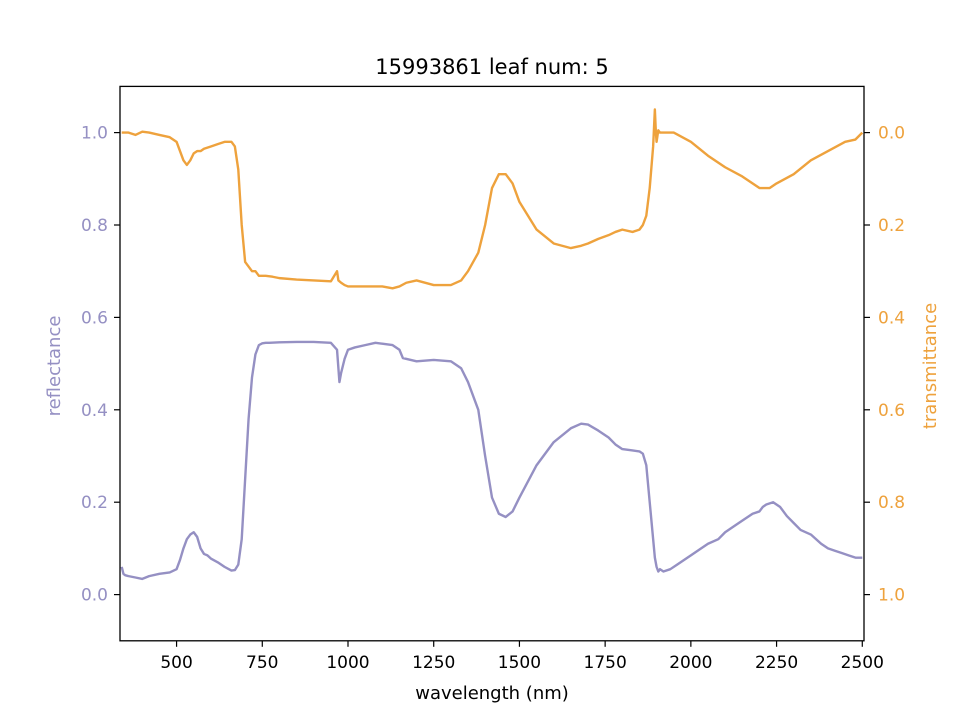 The height and width of the screenshot is (720, 960). I want to click on x-tick-label: 500, so click(176, 663).